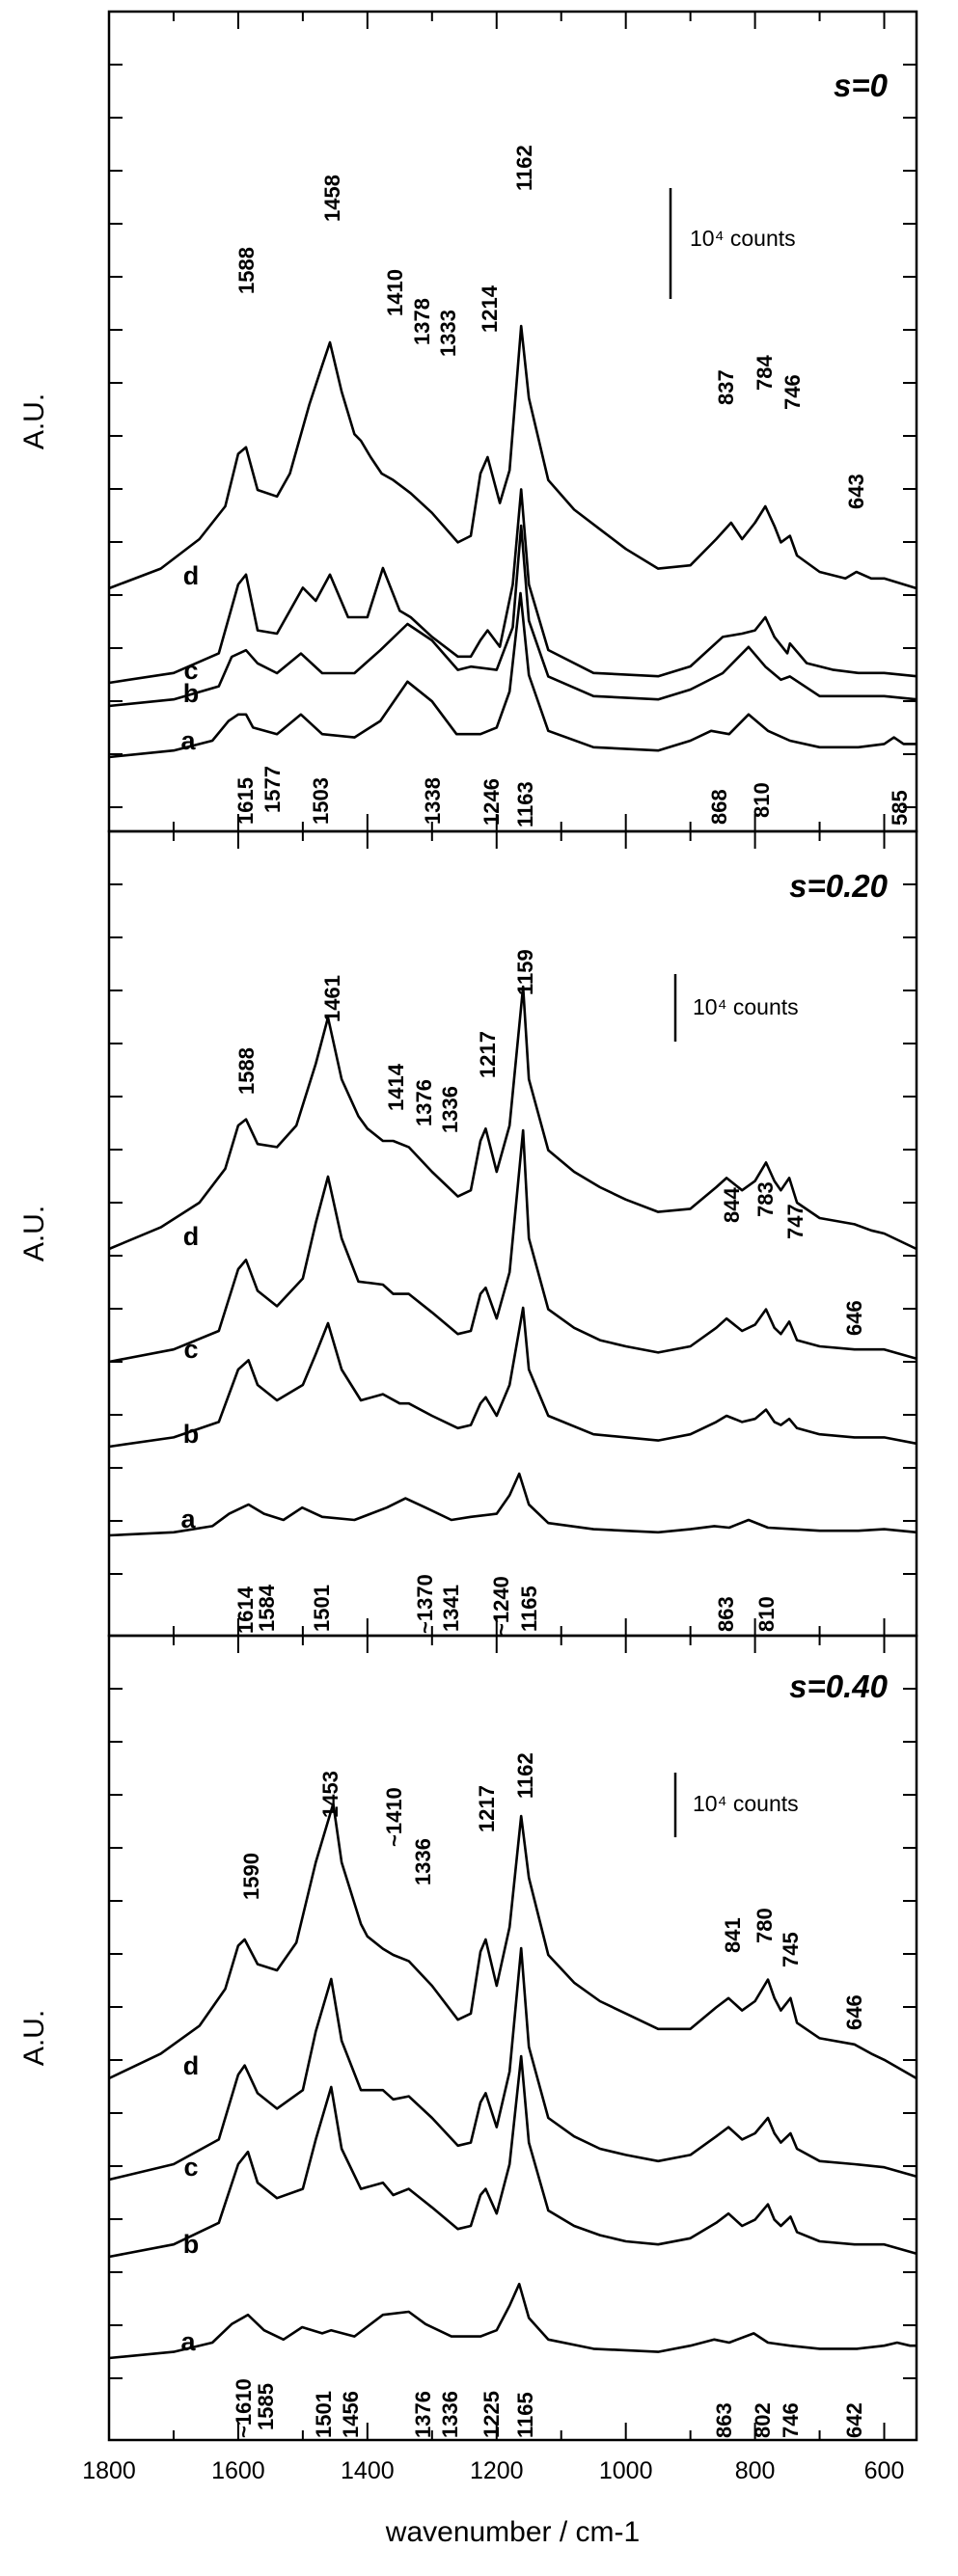 Image resolution: width=958 pixels, height=2576 pixels. Describe the element at coordinates (854, 2012) in the screenshot. I see `peak-label: 646` at that location.